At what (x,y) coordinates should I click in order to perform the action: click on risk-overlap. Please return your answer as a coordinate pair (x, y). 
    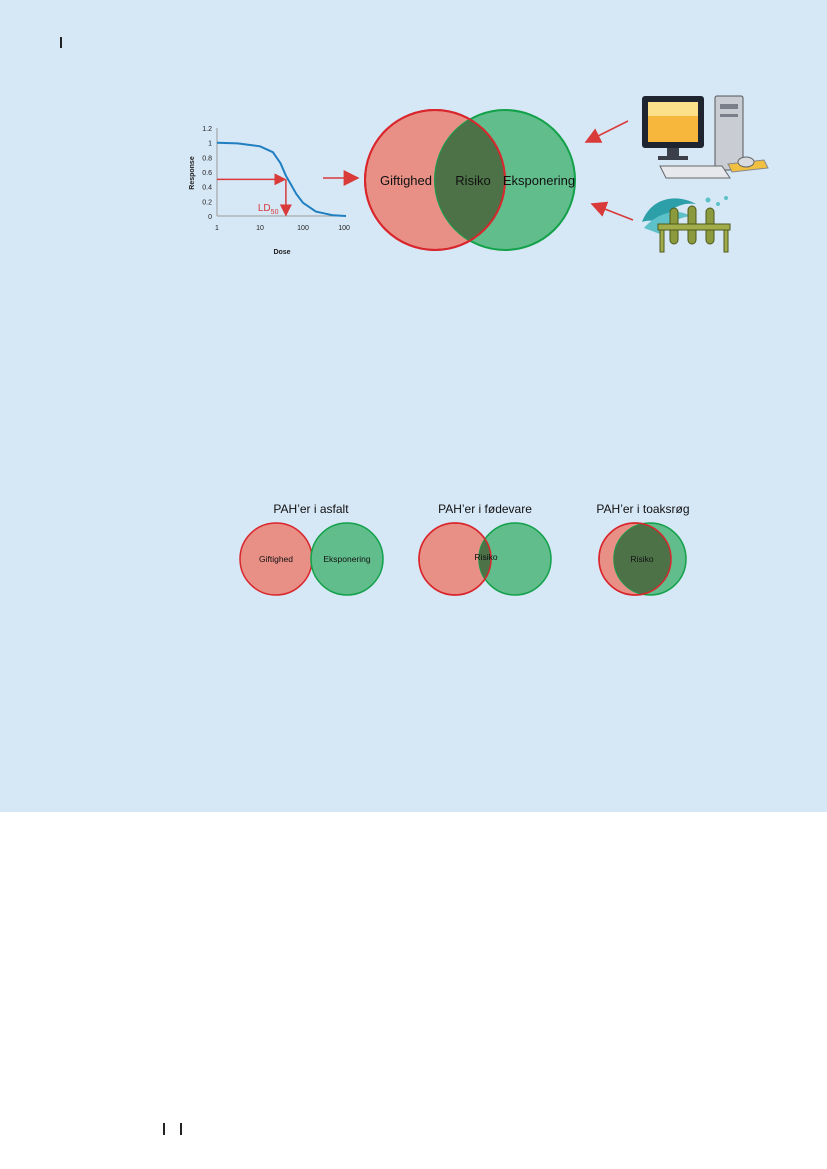
    Looking at the image, I should click on (470, 180).